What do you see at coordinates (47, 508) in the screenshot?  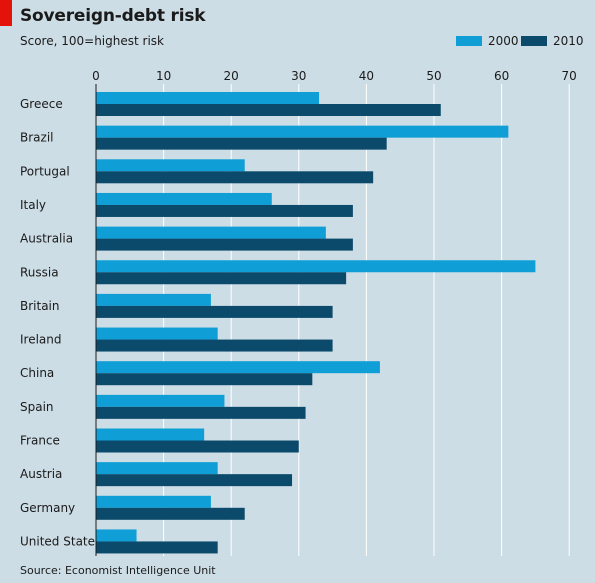 I see `category-label-12: Germany` at bounding box center [47, 508].